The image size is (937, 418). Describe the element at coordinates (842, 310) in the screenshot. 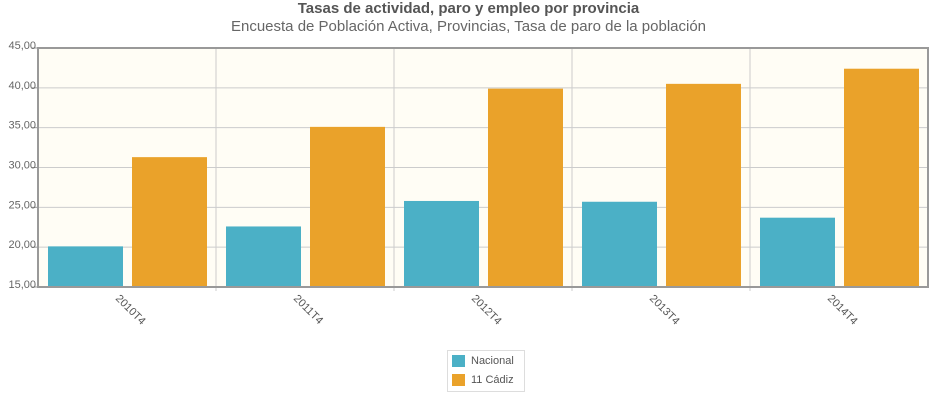

I see `x-tick-label: 2014T4` at that location.